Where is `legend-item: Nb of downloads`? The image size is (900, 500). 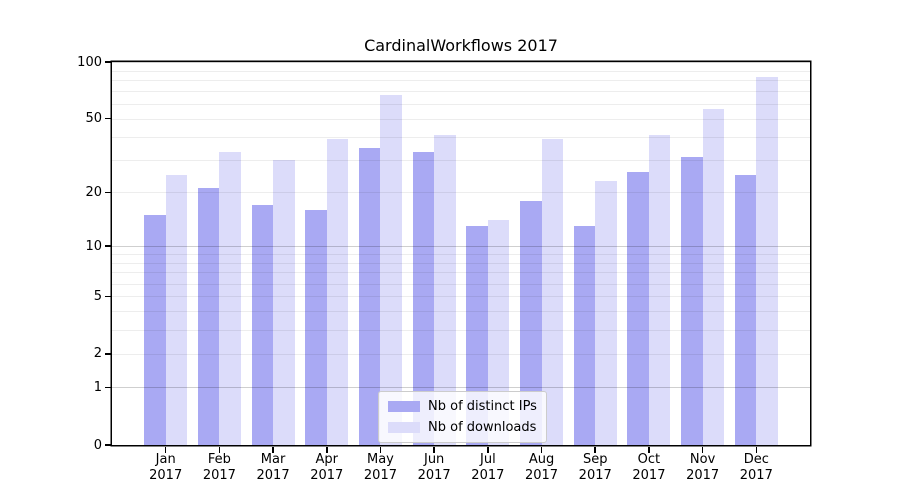
legend-item: Nb of downloads is located at coordinates (462, 427).